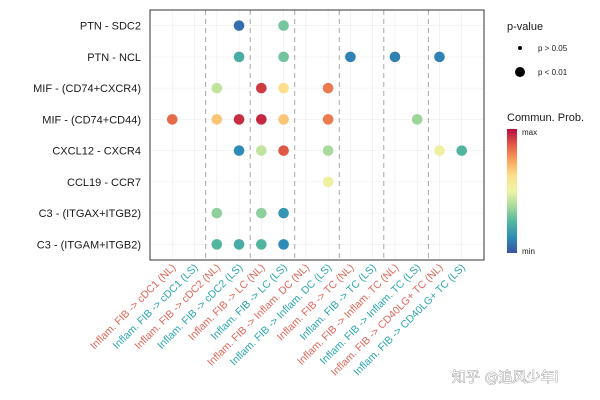 The width and height of the screenshot is (600, 400). I want to click on size-legend-title: p-value, so click(525, 27).